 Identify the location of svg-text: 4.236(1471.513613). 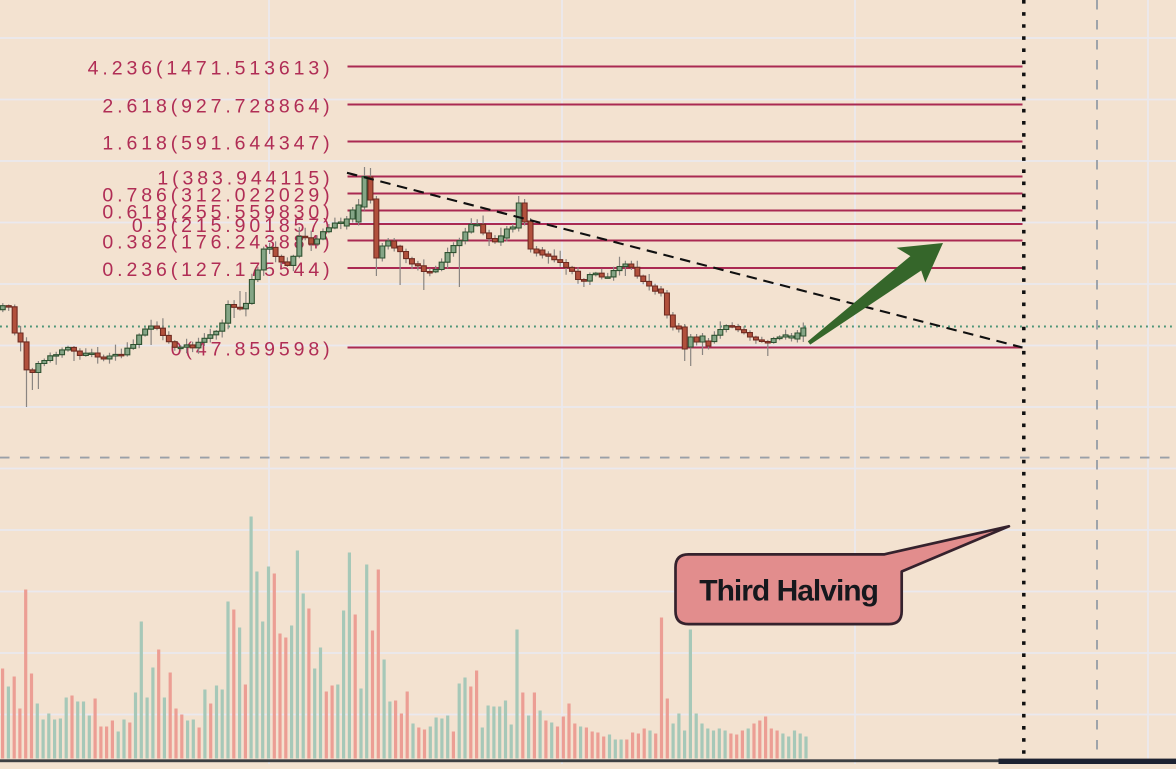
(211, 68).